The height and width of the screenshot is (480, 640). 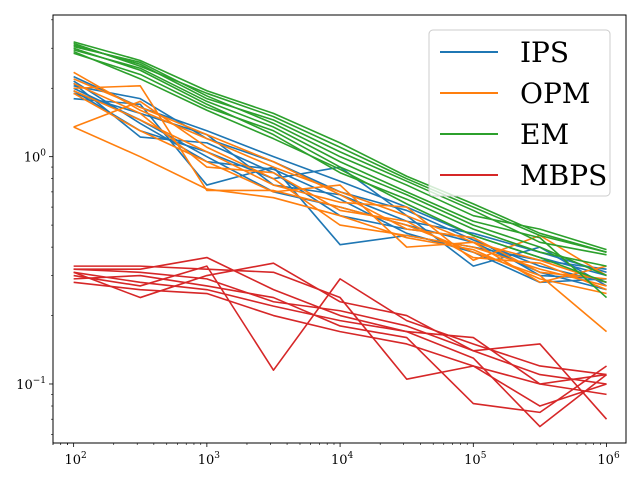 I want to click on x-tick-label: 104, so click(x=342, y=459).